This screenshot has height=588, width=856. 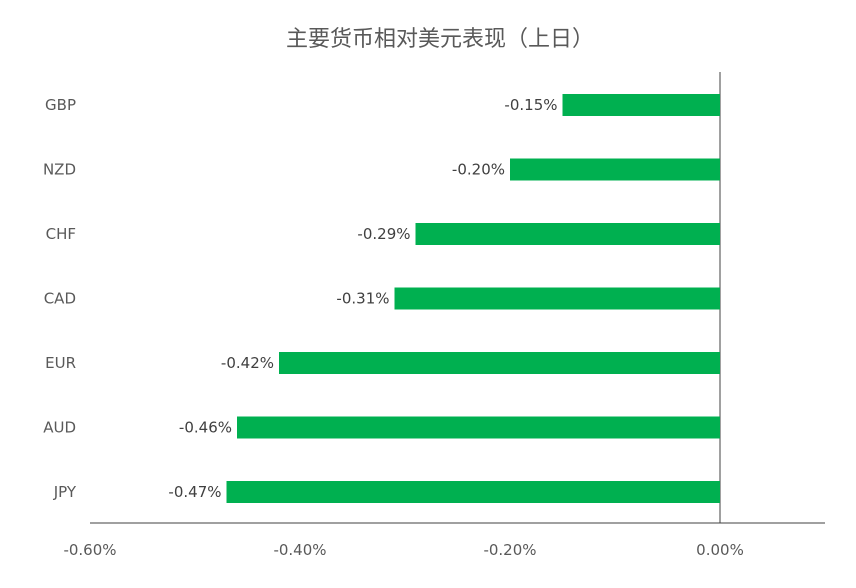 I want to click on category-label-cad: CAD, so click(x=60, y=299).